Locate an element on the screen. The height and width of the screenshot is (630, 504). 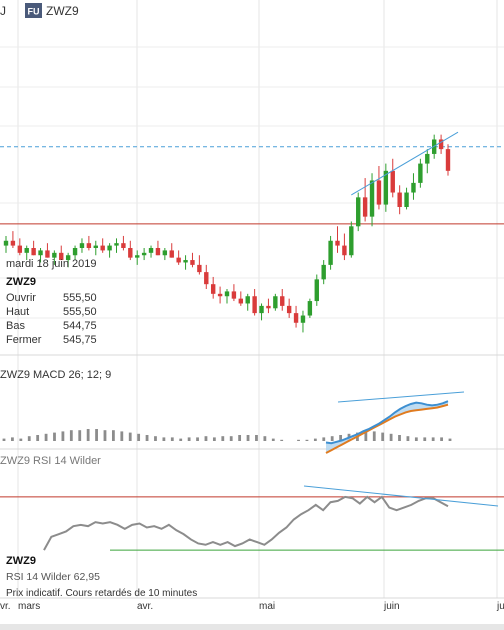
tooltip-date: mardi 18 juin 2019 is located at coordinates (51, 264).